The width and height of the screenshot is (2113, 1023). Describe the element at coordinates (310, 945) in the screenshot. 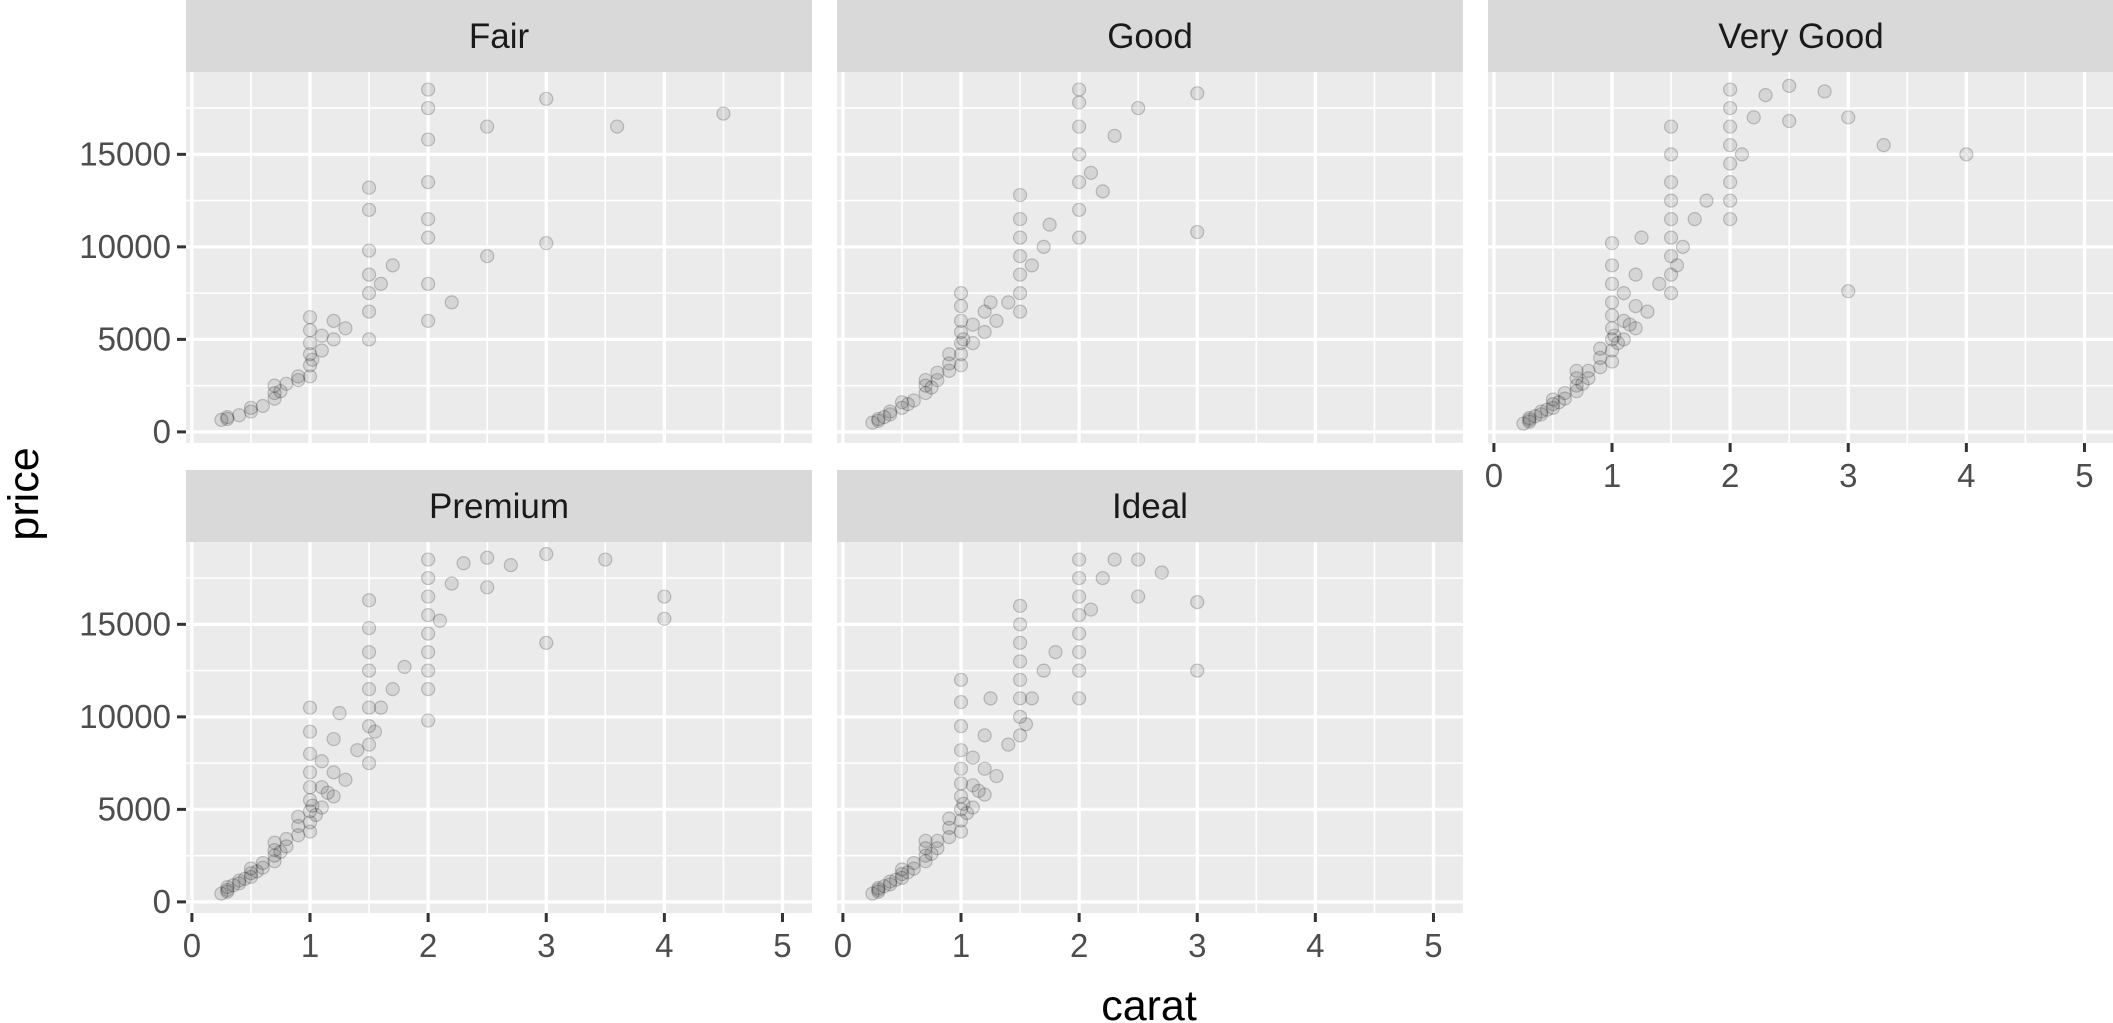

I see `x-tick-label: 1` at that location.